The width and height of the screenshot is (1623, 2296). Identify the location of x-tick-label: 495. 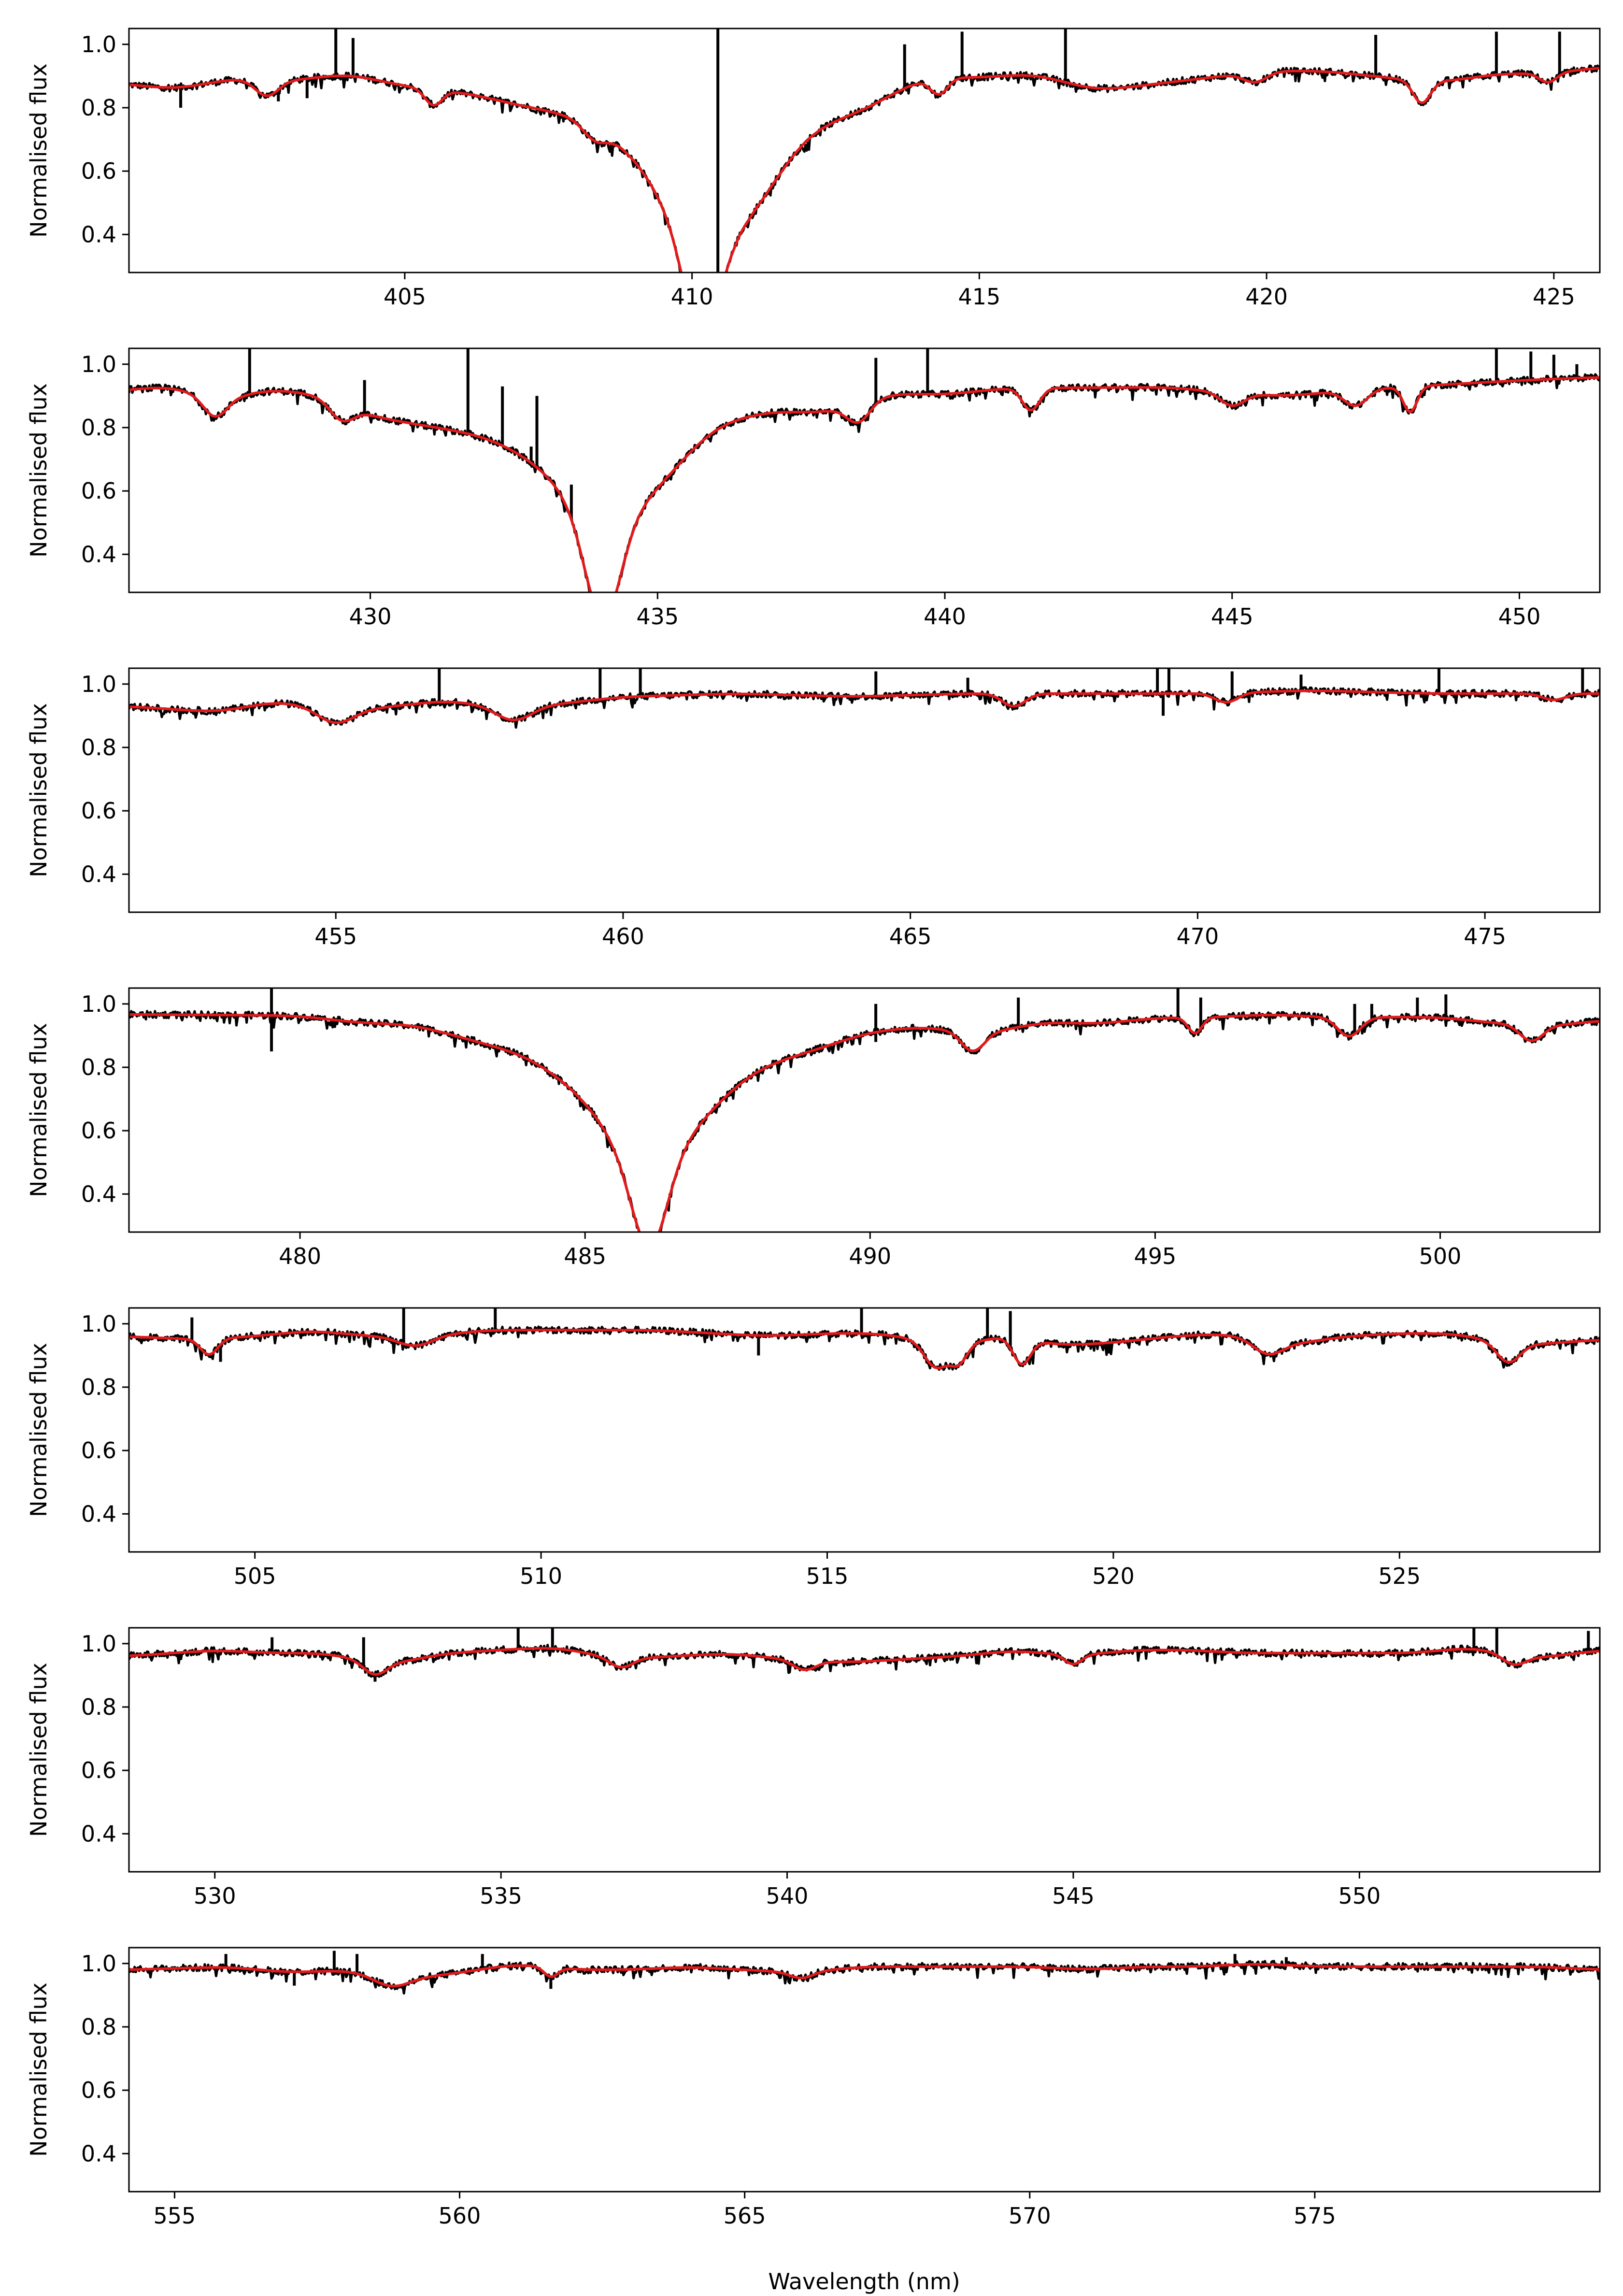
(1155, 1256).